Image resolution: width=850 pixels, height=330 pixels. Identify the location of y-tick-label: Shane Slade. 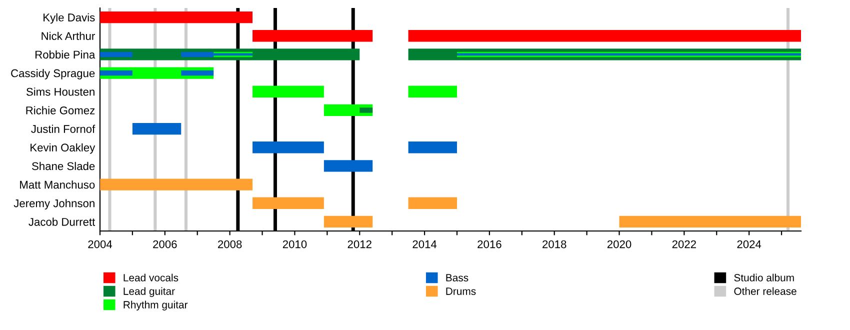
(63, 166).